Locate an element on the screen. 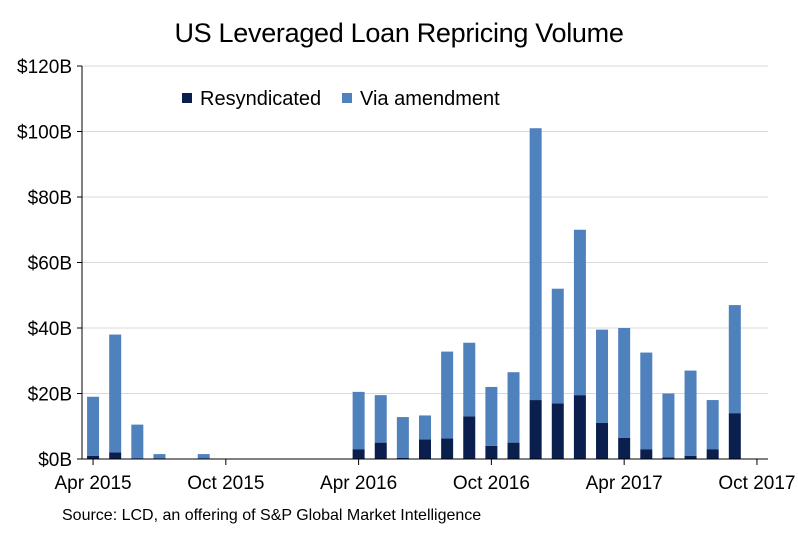  y-tick-label: $40B is located at coordinates (50, 329).